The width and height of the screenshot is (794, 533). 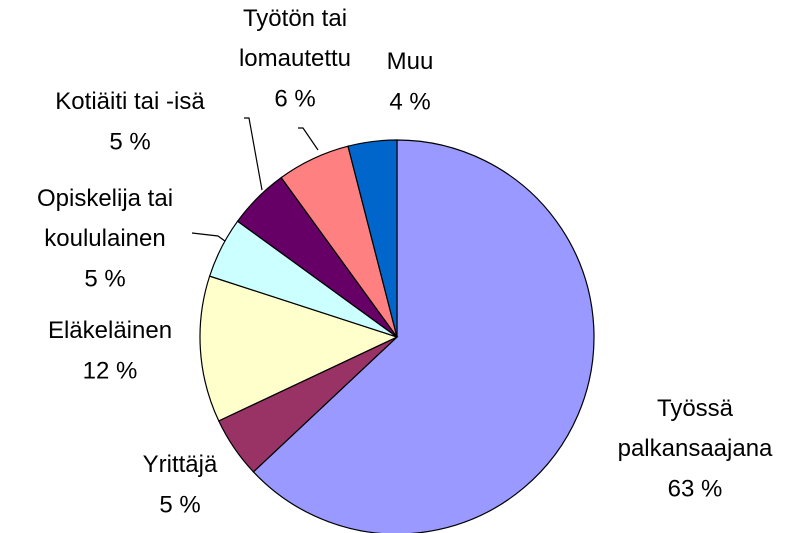 I want to click on slice-value-label: 4 %, so click(x=409, y=101).